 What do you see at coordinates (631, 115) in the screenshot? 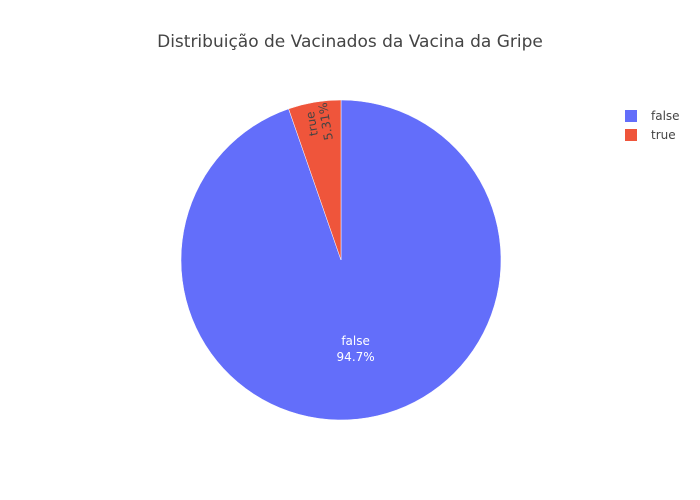
I see `legend-swatch-false` at bounding box center [631, 115].